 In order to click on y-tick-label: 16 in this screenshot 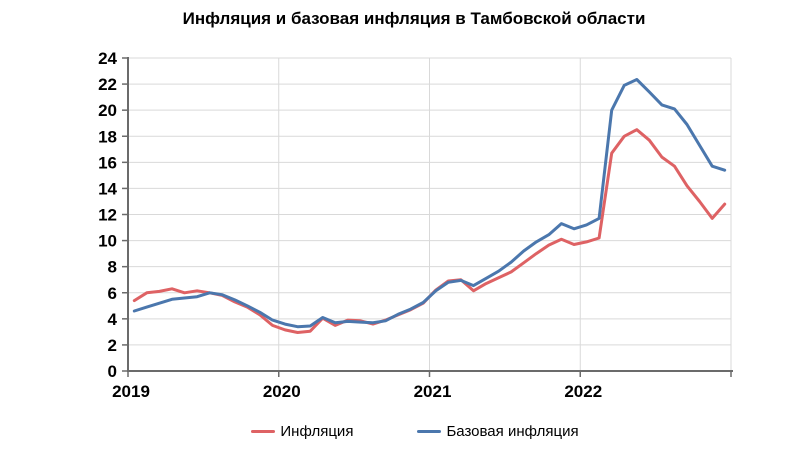, I will do `click(107, 162)`.